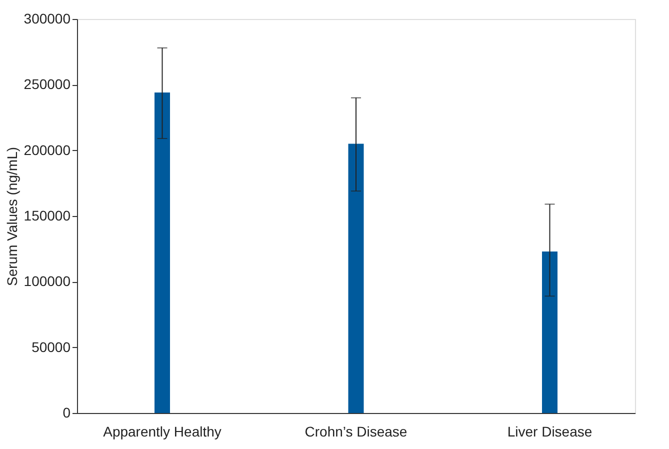 The image size is (669, 449). Describe the element at coordinates (549, 432) in the screenshot. I see `x-tick-label: Liver Disease` at that location.